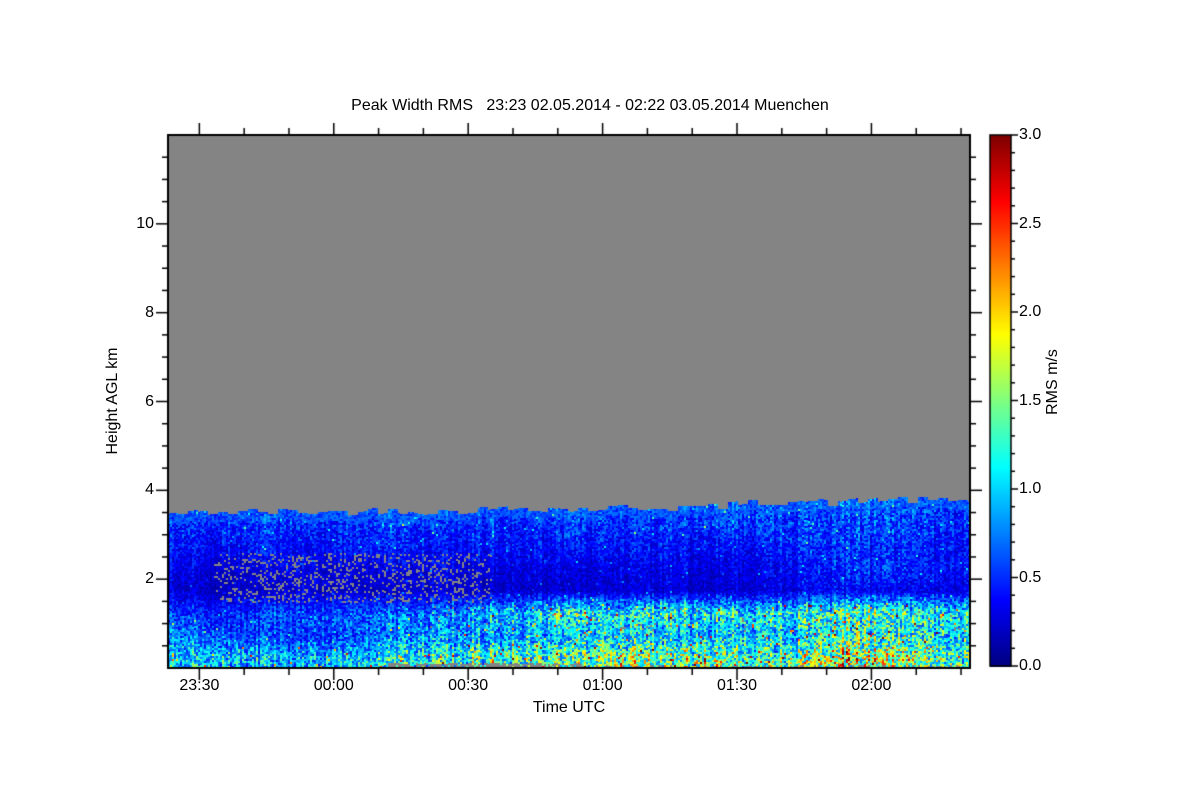 This screenshot has width=1200, height=800. What do you see at coordinates (333, 685) in the screenshot?
I see `x-tick-label: 00:00` at bounding box center [333, 685].